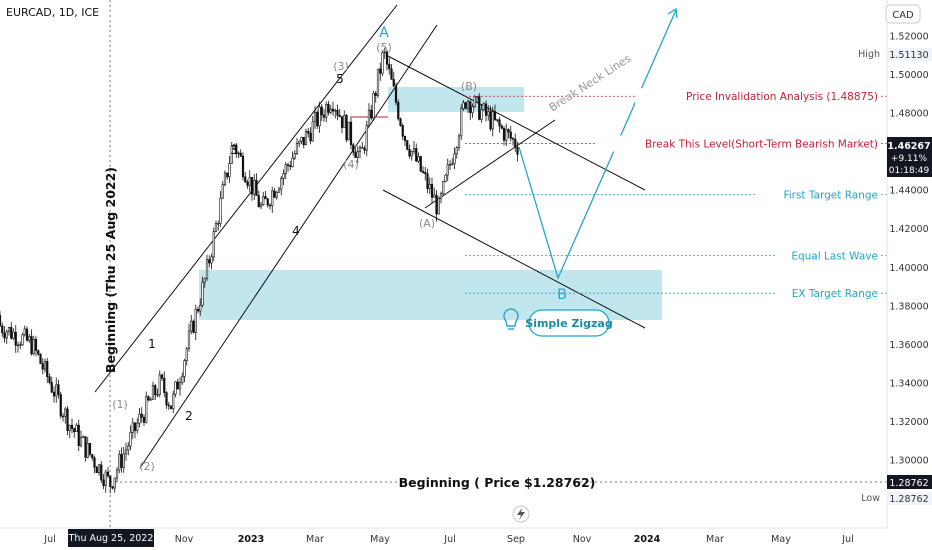  Describe the element at coordinates (908, 229) in the screenshot. I see `price-tick-label: 1.42000` at that location.